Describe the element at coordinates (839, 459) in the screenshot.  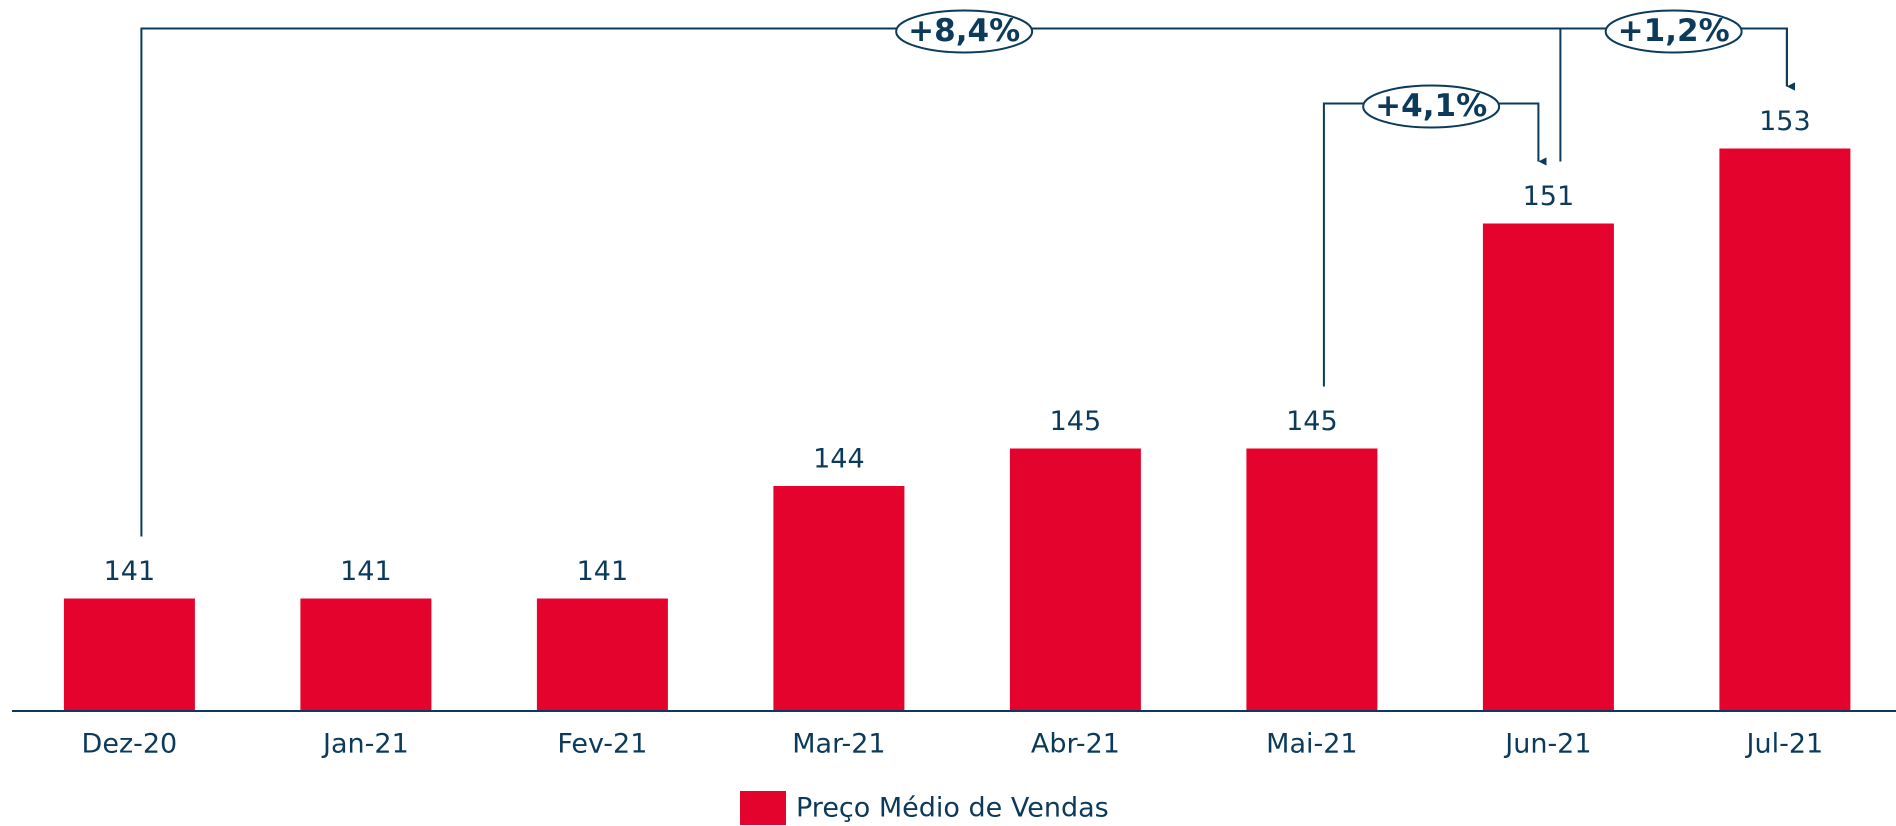
I see `value-label: 144` at that location.